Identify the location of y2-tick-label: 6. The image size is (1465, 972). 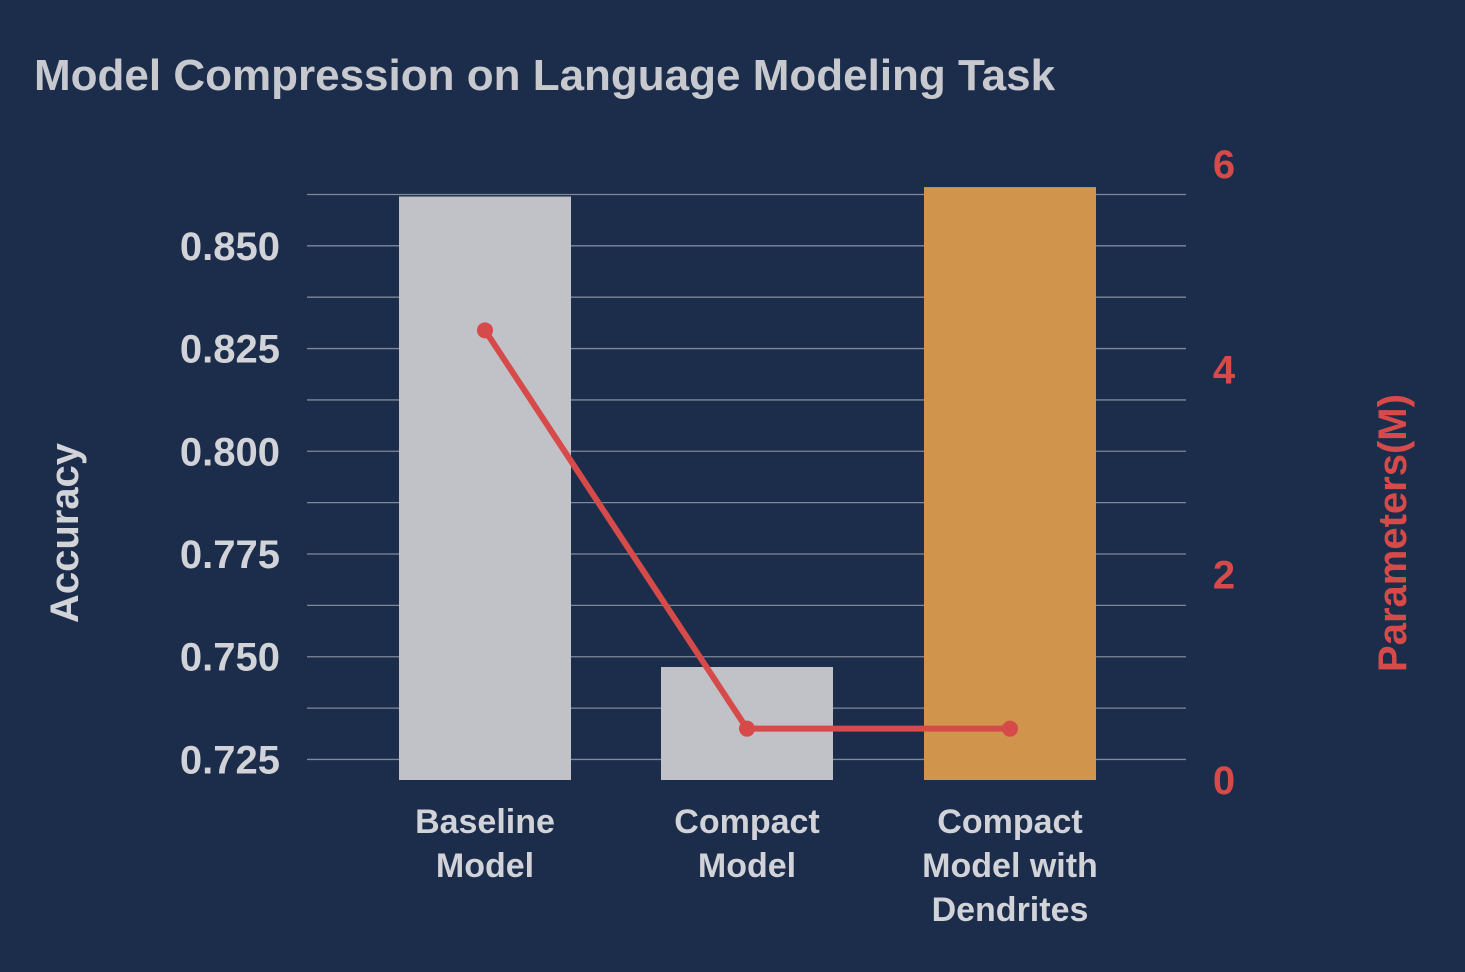
(1224, 165).